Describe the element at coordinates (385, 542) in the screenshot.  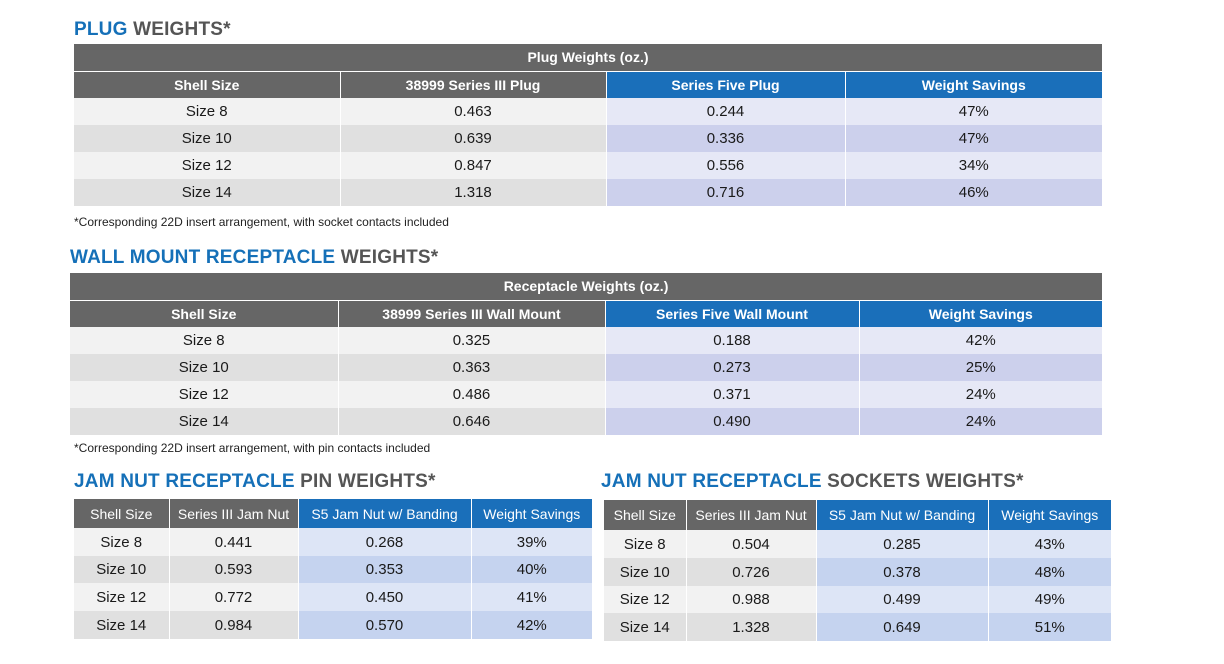
I see `table-cell: 0.268` at that location.